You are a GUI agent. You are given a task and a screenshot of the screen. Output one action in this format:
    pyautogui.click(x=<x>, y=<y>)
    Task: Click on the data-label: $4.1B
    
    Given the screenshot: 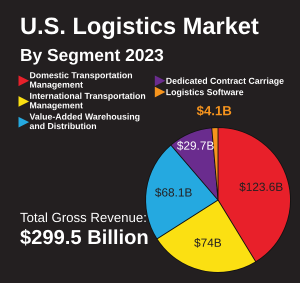 What is the action you would take?
    pyautogui.click(x=214, y=110)
    